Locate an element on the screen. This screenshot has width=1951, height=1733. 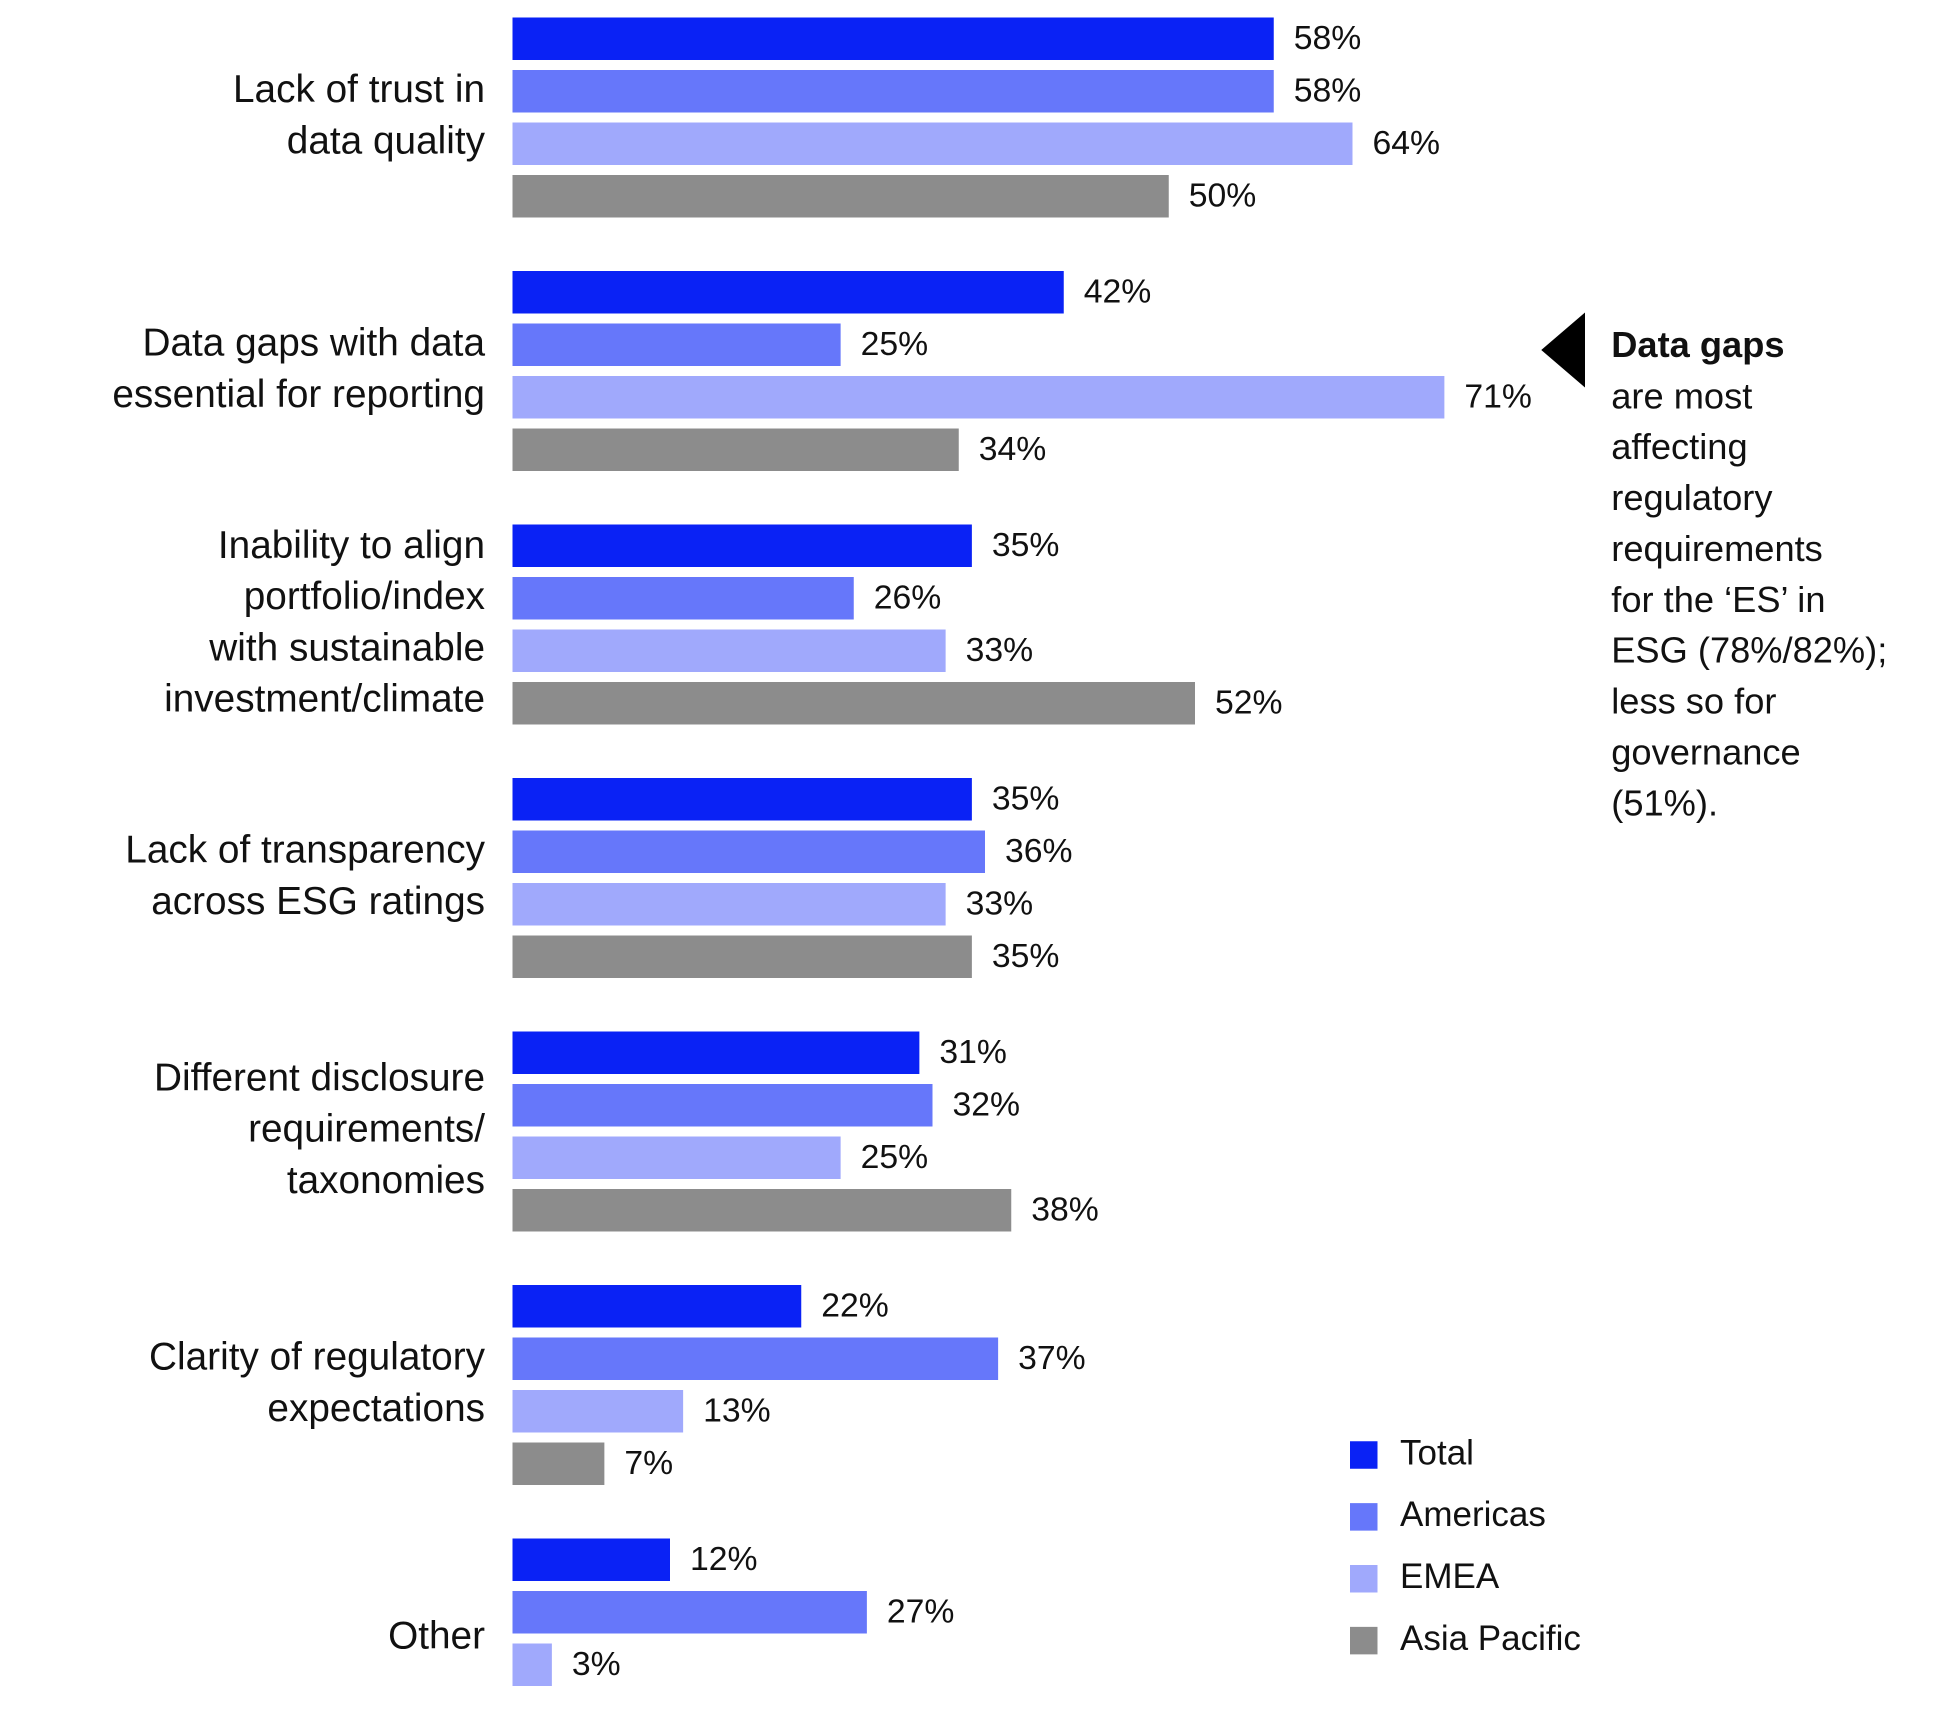
value-label: 27% is located at coordinates (921, 1611).